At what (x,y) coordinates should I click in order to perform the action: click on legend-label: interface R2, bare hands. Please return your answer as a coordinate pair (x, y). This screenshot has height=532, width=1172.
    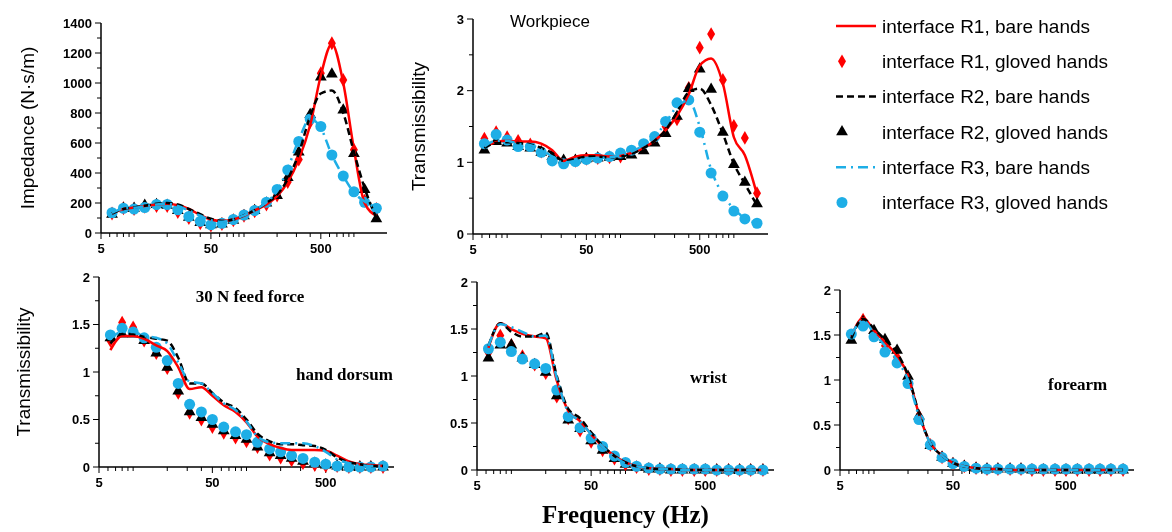
    Looking at the image, I should click on (986, 97).